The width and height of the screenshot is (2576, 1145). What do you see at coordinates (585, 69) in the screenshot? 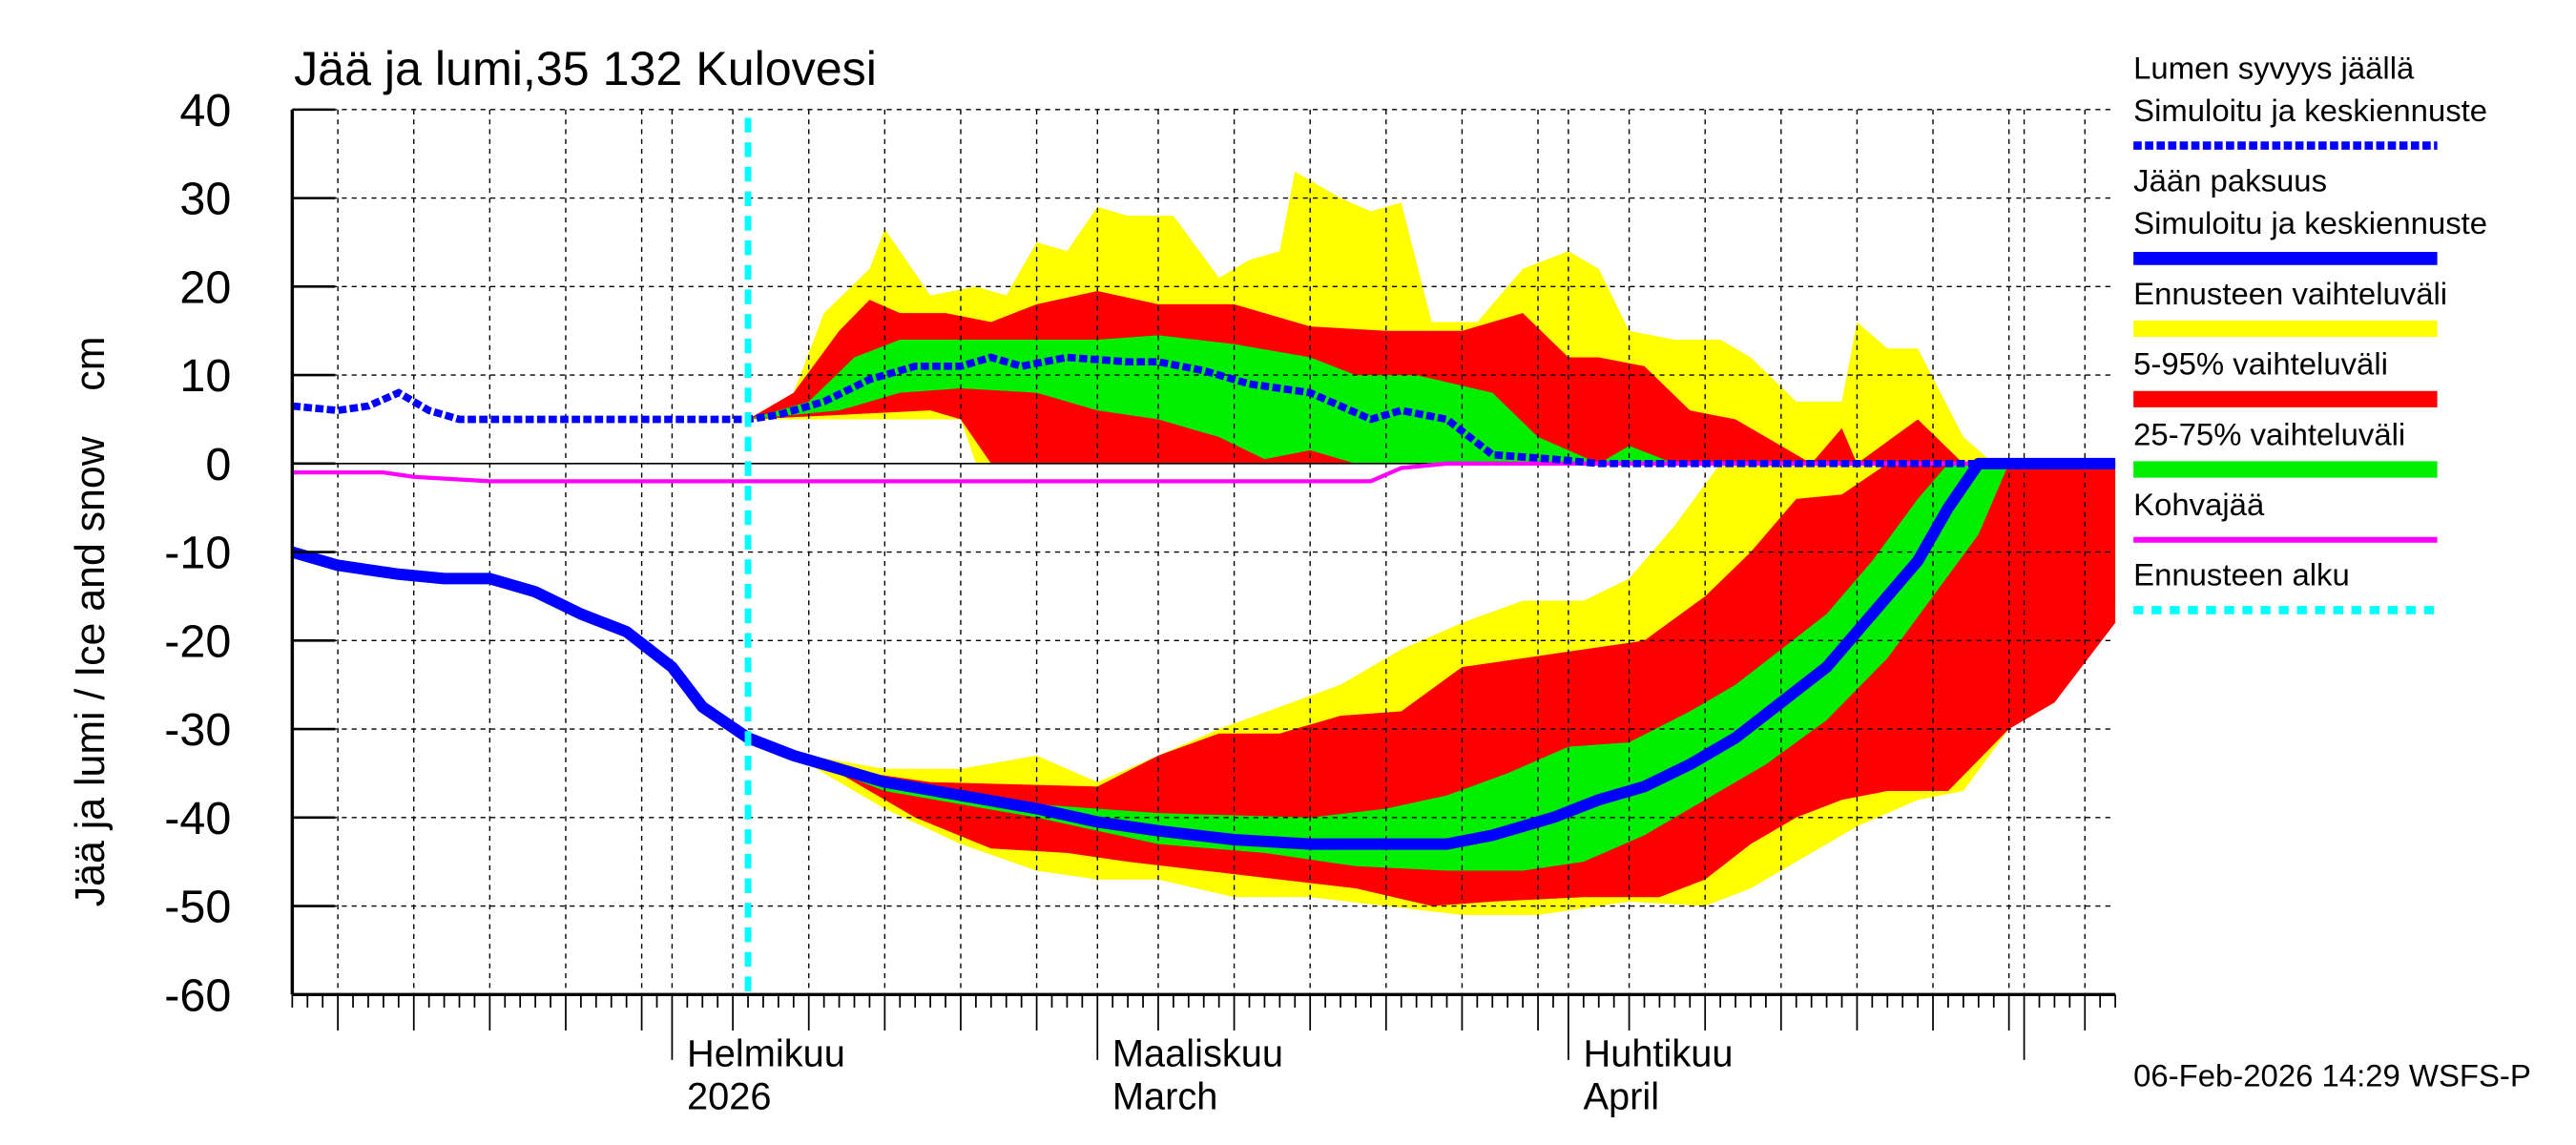
I see `chart-title: Jää ja lumi,35 132 Kulovesi` at bounding box center [585, 69].